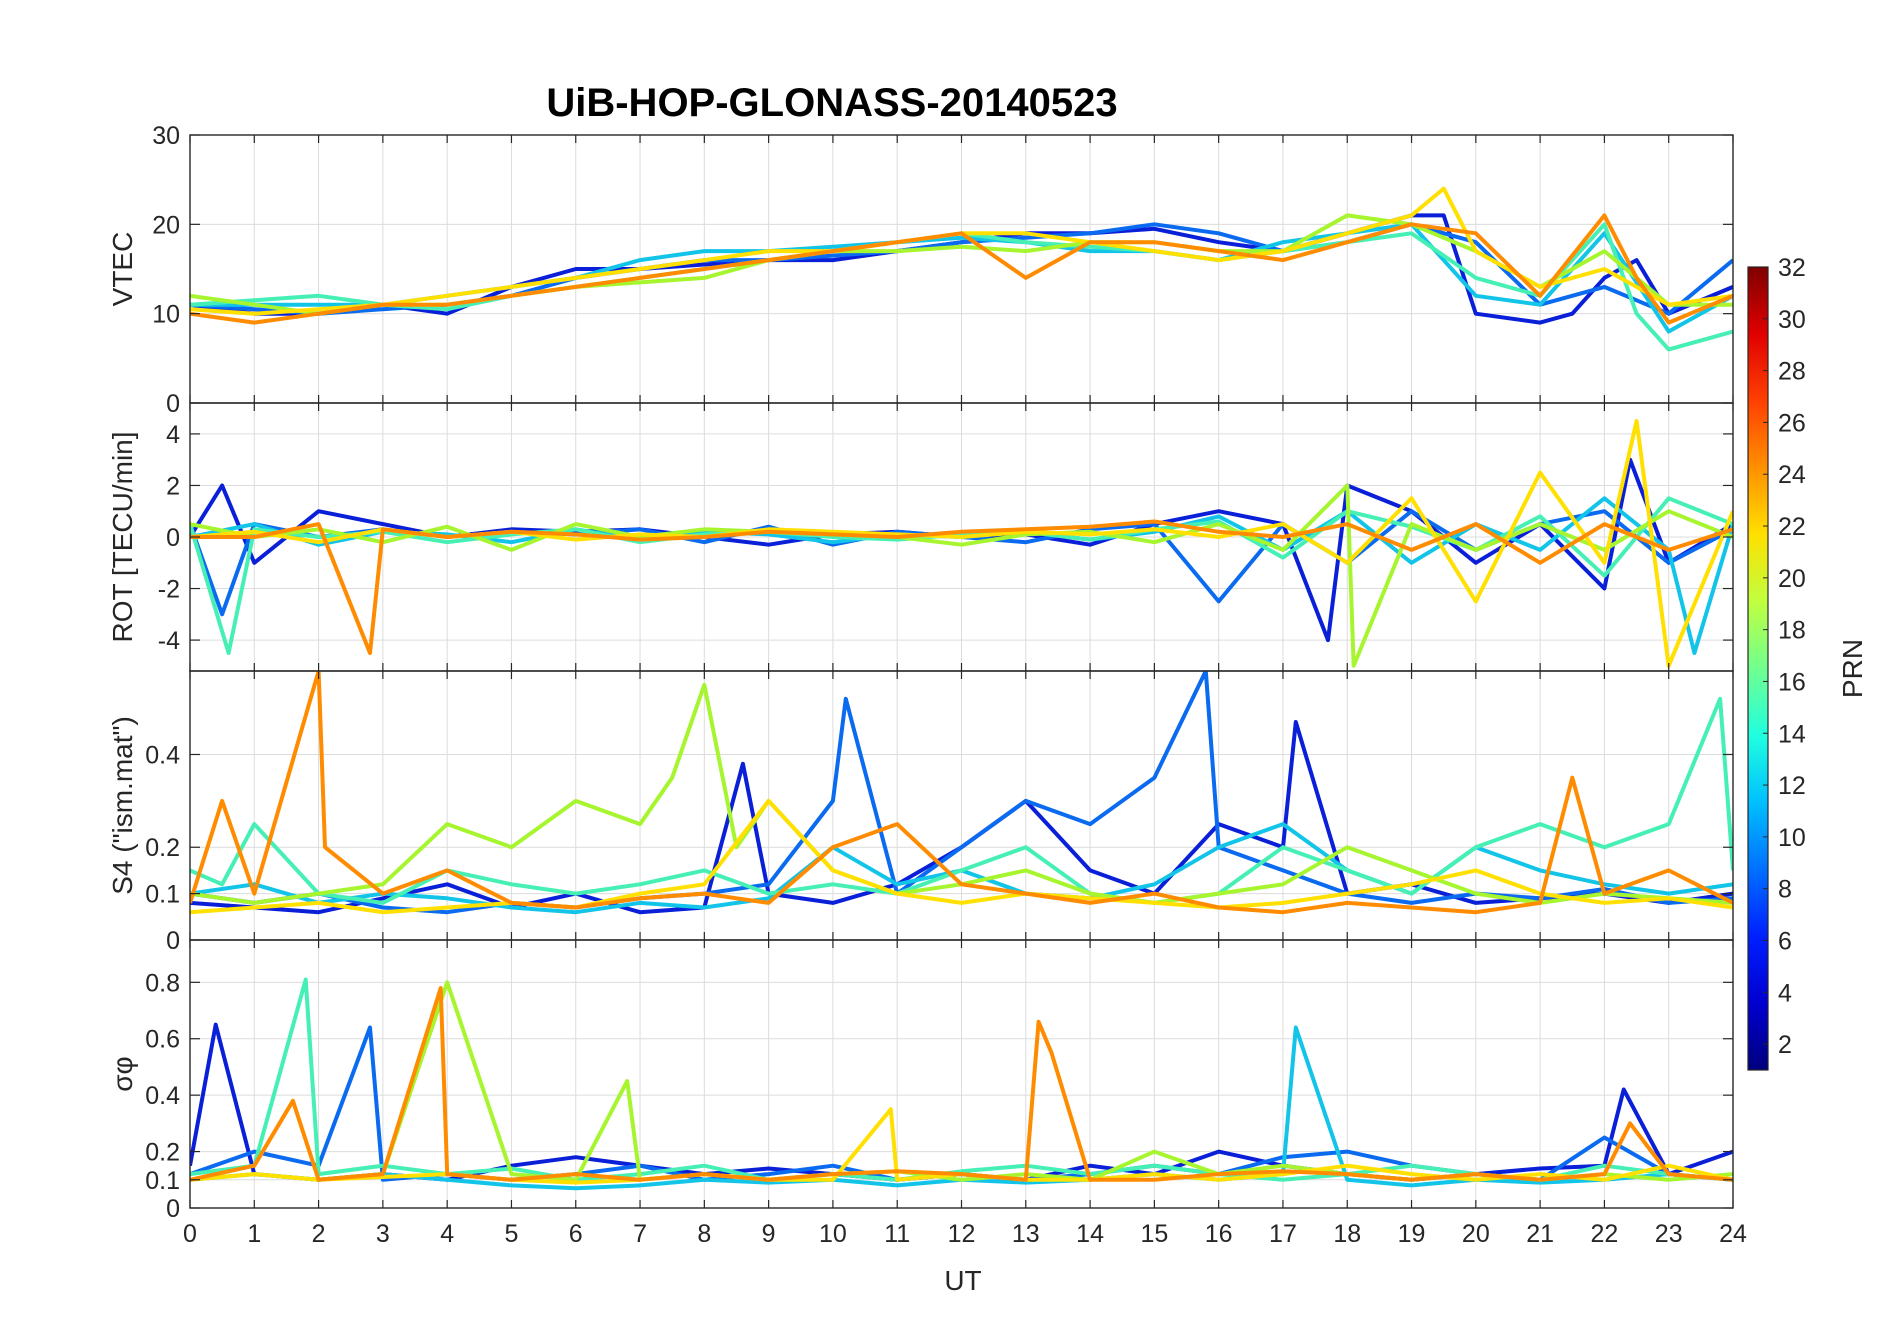 This screenshot has width=1902, height=1330. Describe the element at coordinates (122, 536) in the screenshot. I see `y-axis-label: ROT [TECU/min]` at that location.